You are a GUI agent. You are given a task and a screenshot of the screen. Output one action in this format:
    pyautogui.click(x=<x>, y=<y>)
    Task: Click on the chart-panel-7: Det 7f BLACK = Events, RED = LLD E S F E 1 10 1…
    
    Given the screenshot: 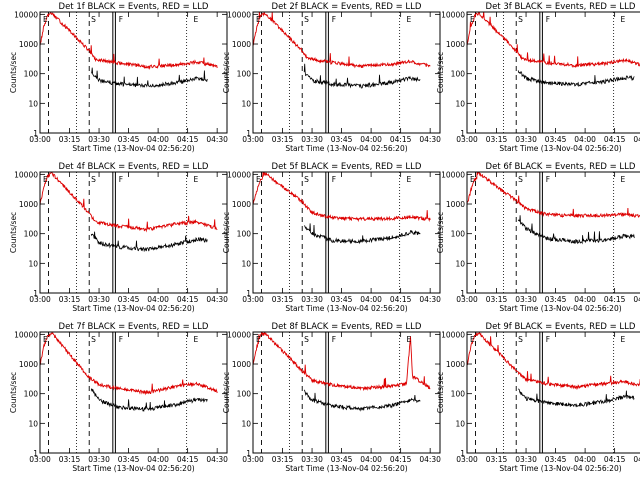 What is the action you would take?
    pyautogui.click(x=118, y=397)
    